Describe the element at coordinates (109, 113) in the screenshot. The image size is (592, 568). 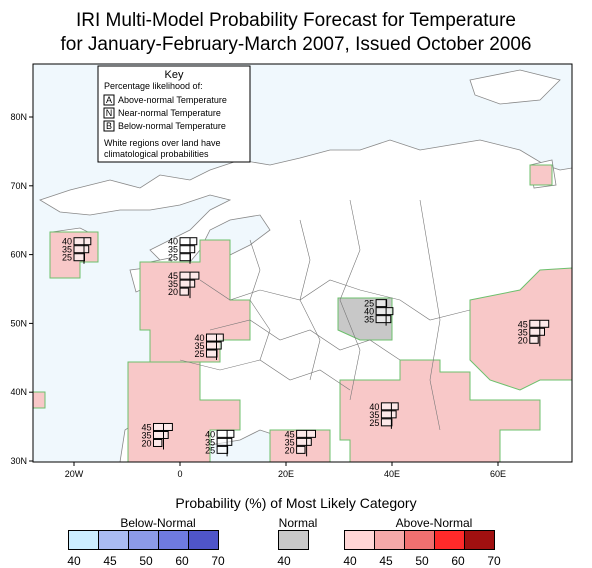
I see `key-letter-near: N` at that location.